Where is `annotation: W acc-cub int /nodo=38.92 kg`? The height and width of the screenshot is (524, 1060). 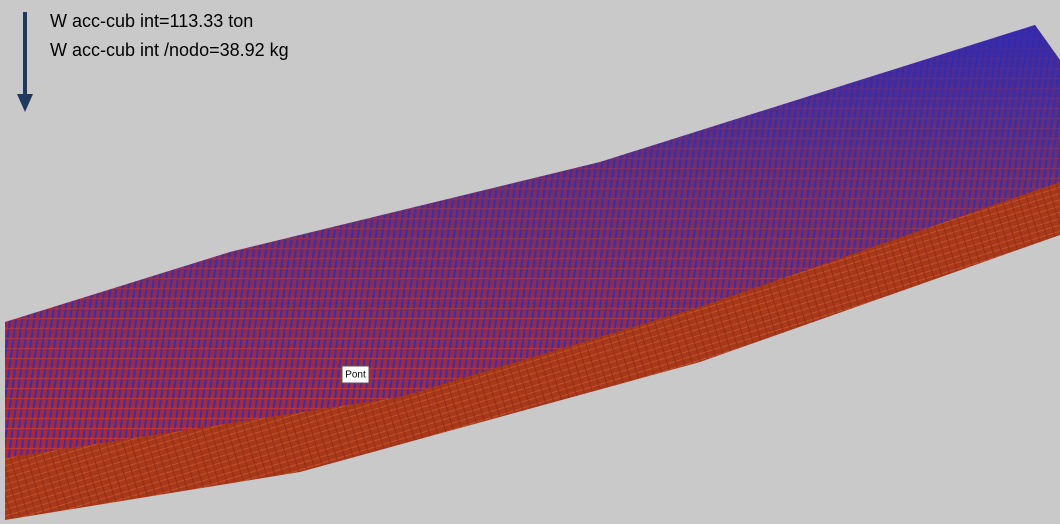
annotation: W acc-cub int /nodo=38.92 kg is located at coordinates (169, 50).